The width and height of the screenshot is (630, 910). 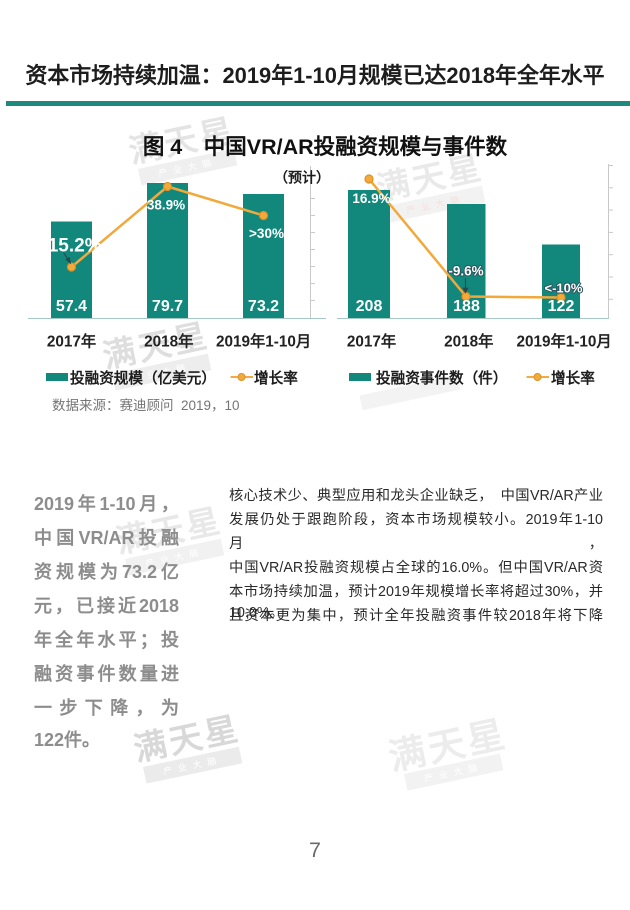 I want to click on svg-text: -9.6%, so click(x=465, y=271).